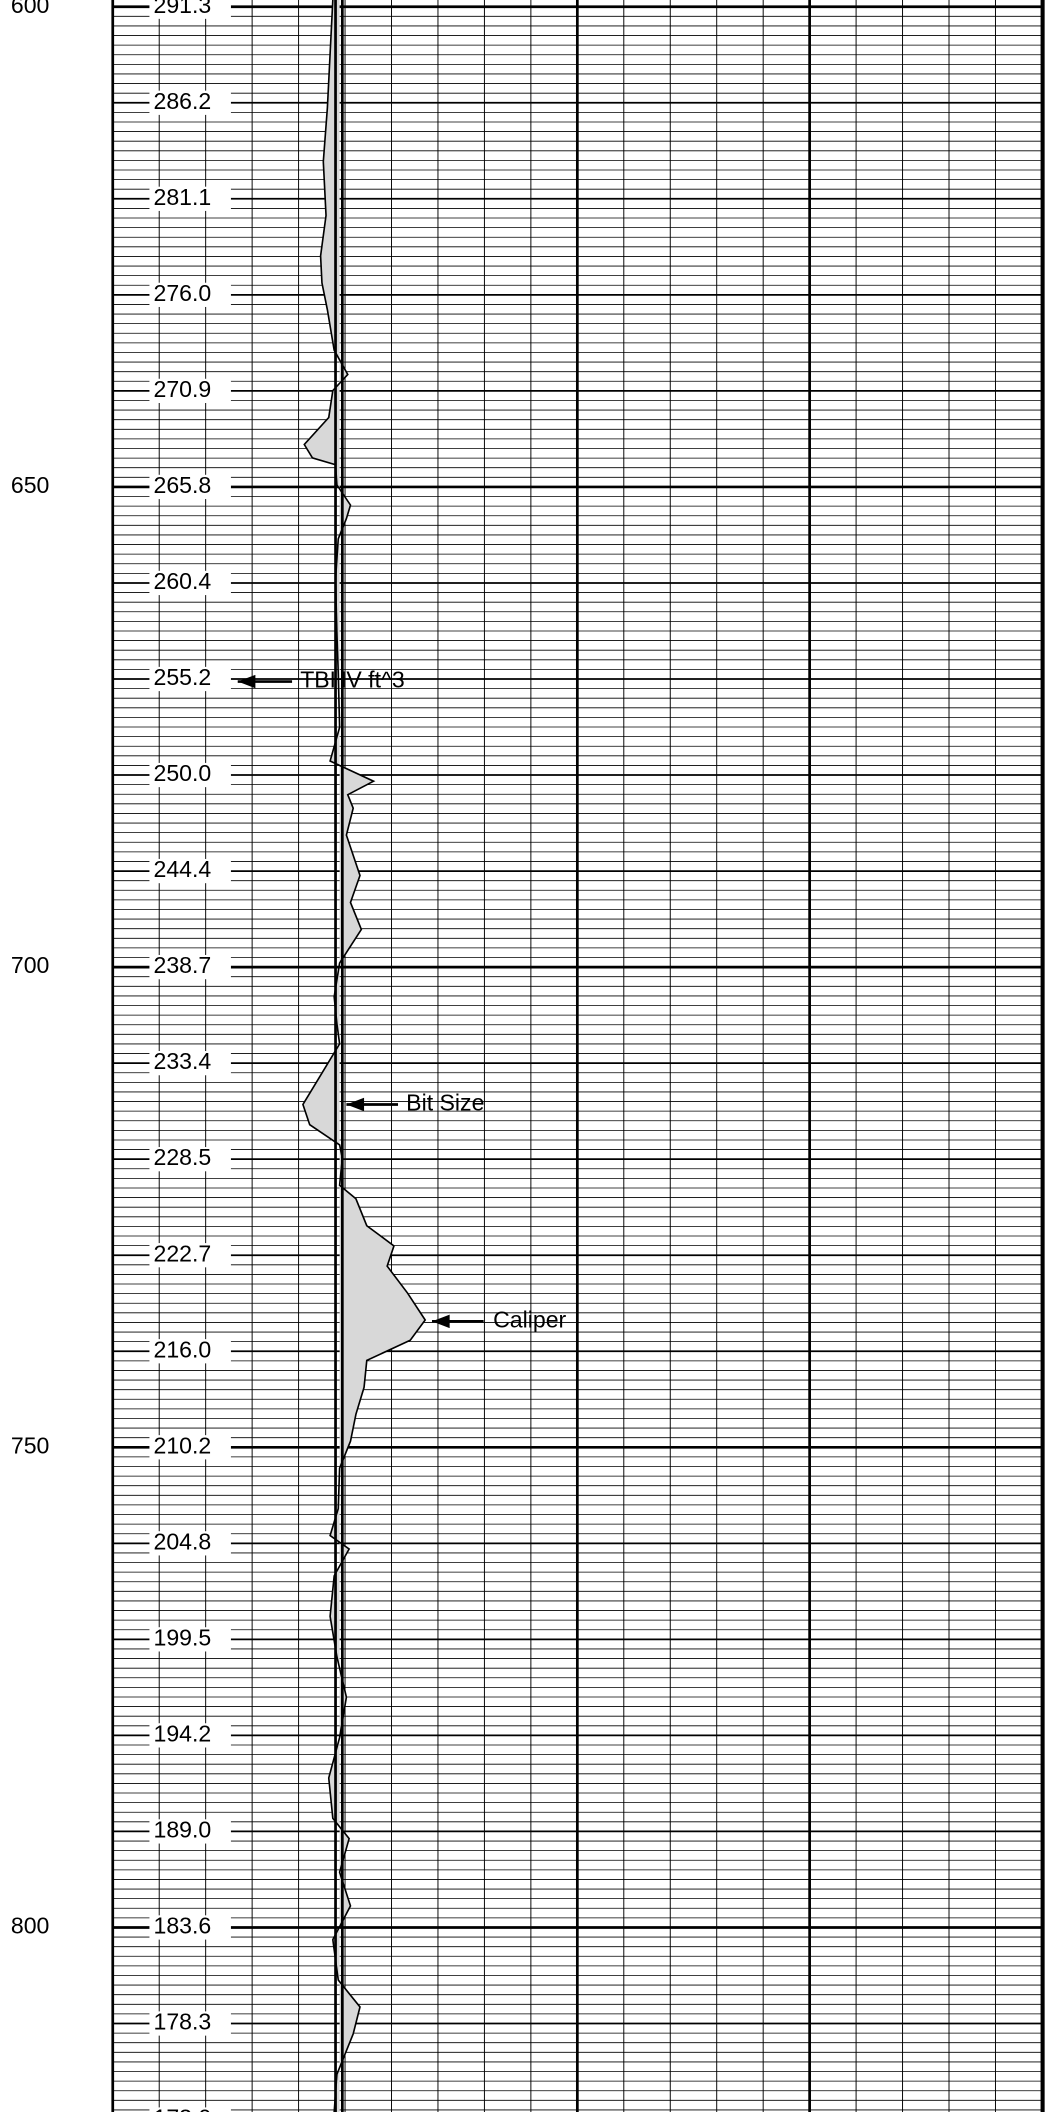 This screenshot has height=2112, width=1046. I want to click on volume-label: 276.0, so click(183, 293).